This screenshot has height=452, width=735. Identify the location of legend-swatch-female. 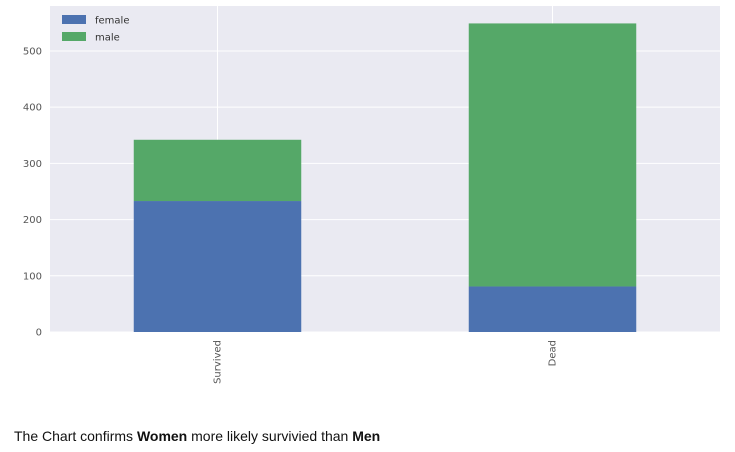
(74, 19).